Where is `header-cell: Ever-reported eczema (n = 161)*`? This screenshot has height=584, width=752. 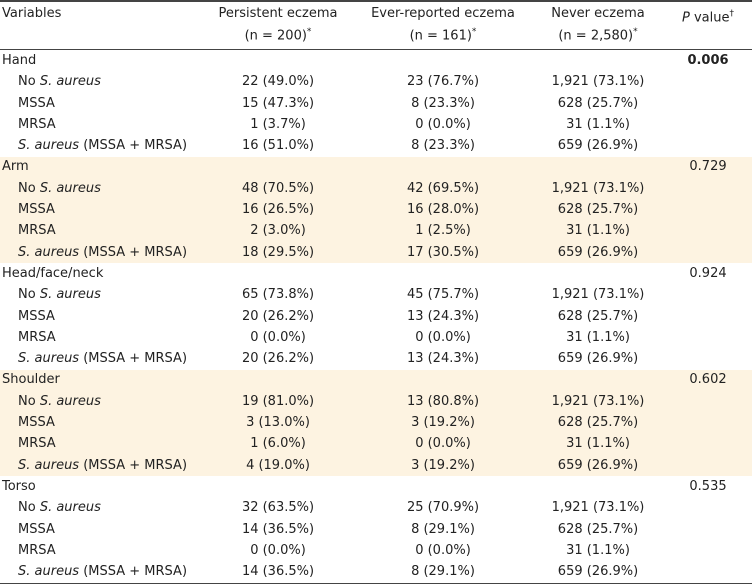
header-cell: Ever-reported eczema (n = 161)* is located at coordinates (443, 26).